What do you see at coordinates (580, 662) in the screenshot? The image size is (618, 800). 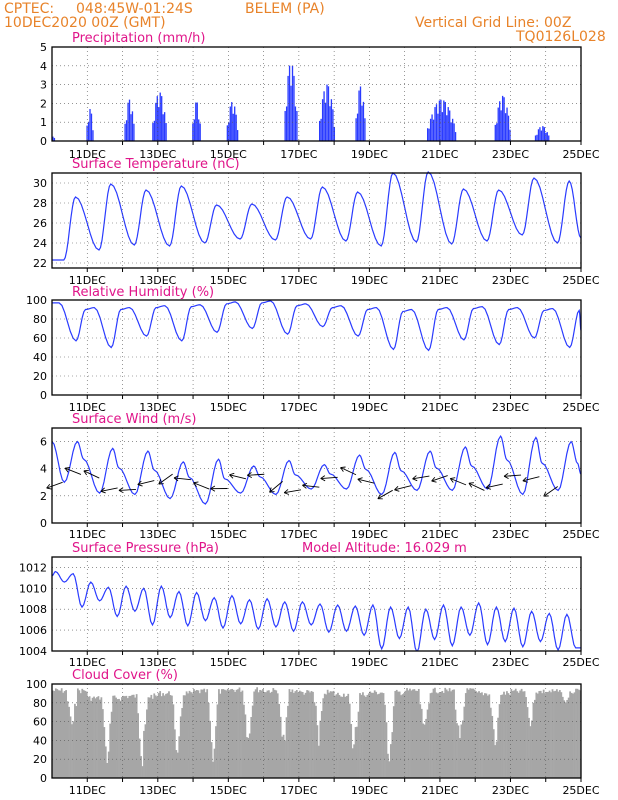 I see `press-x-tick-label: 25DEC` at bounding box center [580, 662].